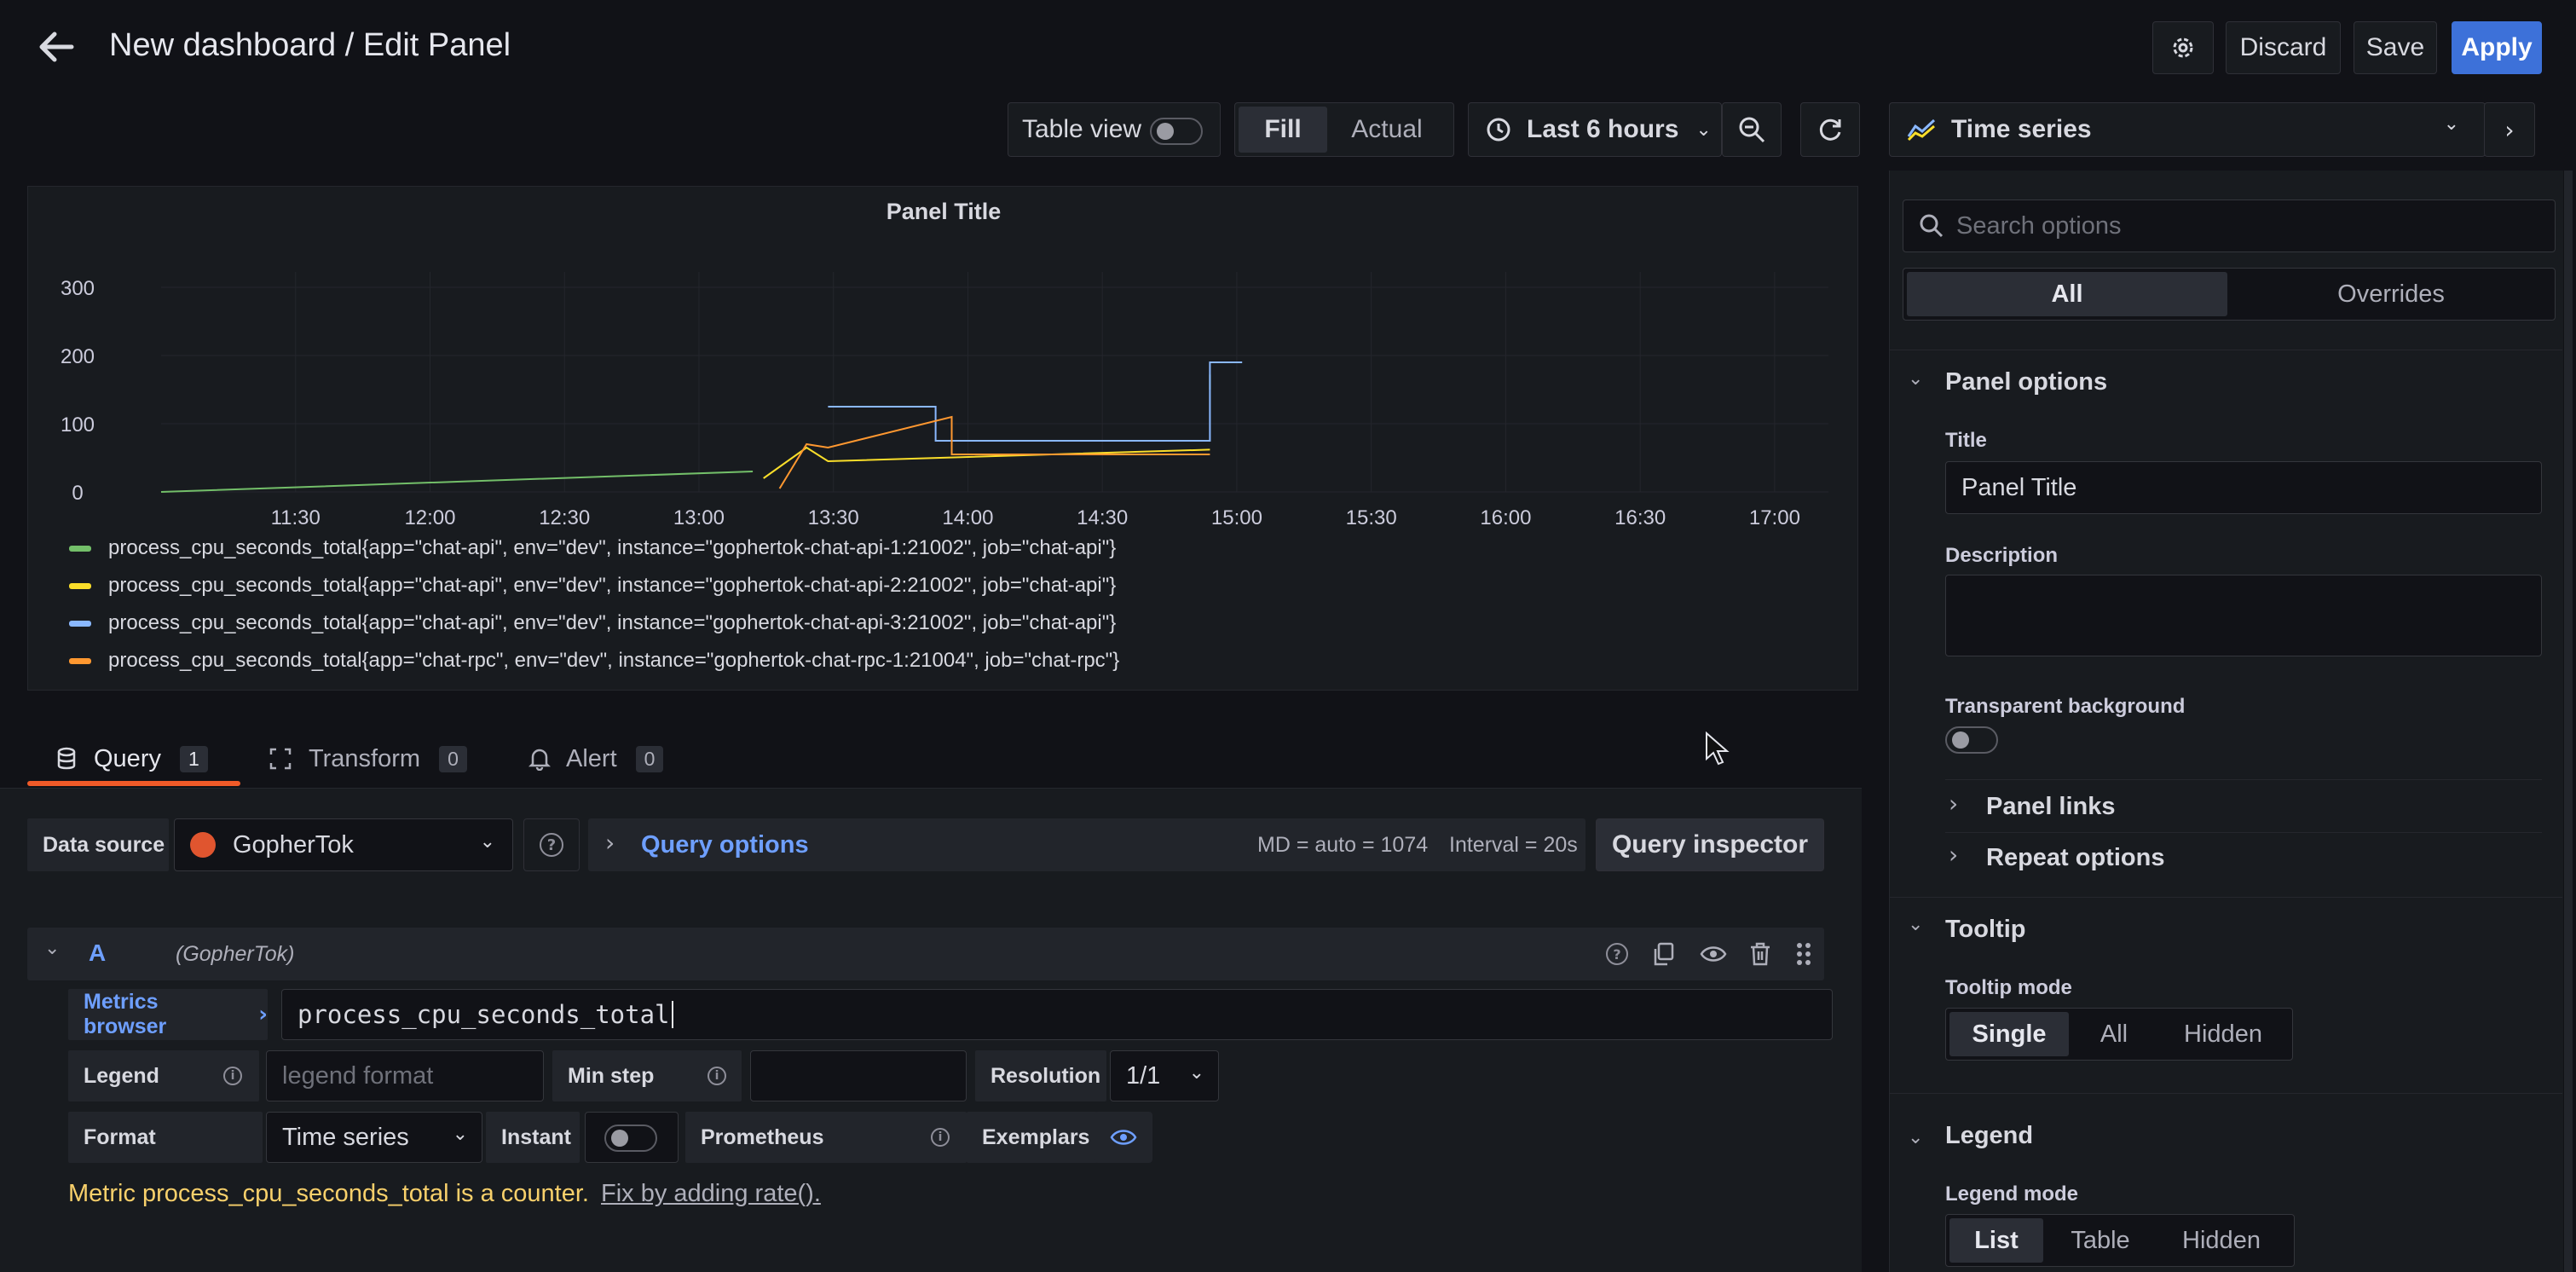 This screenshot has height=1272, width=2576. I want to click on time-range-picker: Last 6 hours ⌄, so click(1595, 129).